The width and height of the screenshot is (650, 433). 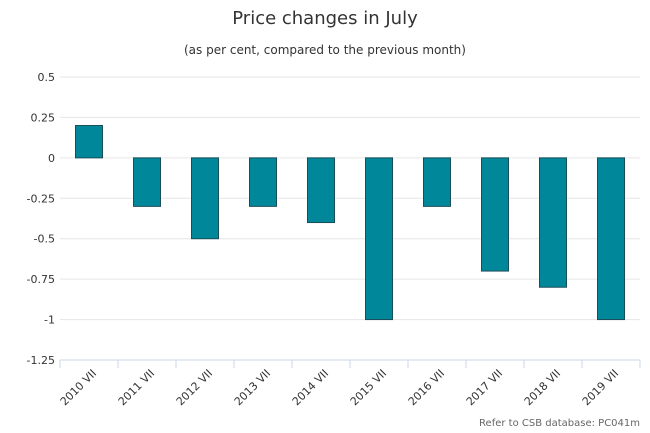 What do you see at coordinates (47, 77) in the screenshot?
I see `y-tick-label: 0.5` at bounding box center [47, 77].